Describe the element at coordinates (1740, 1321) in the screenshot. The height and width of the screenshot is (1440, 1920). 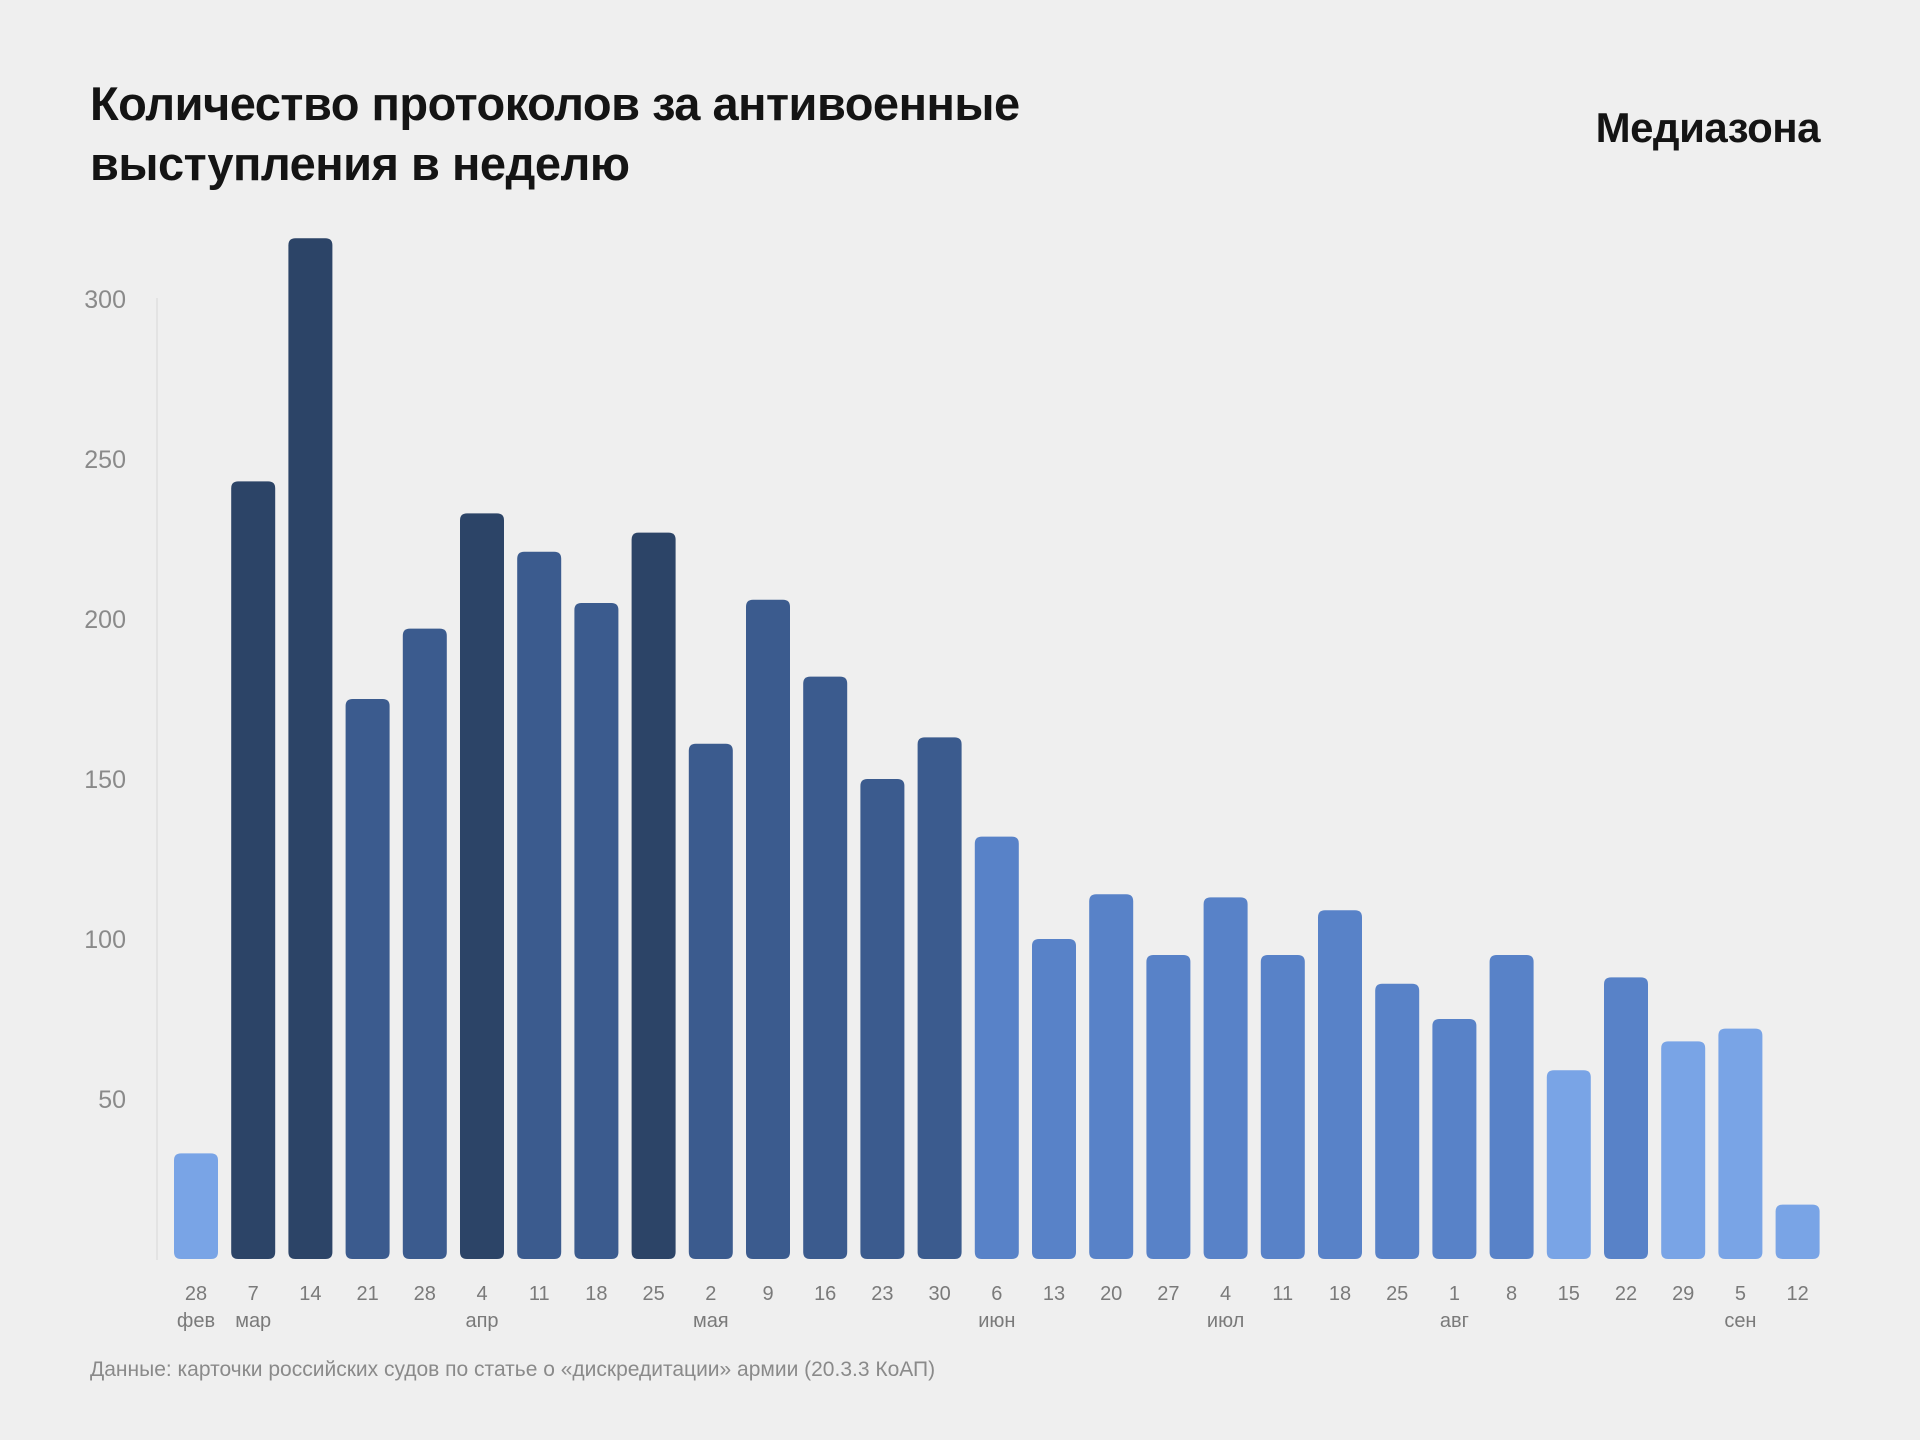
I see `x-tick-month-label: сен` at that location.